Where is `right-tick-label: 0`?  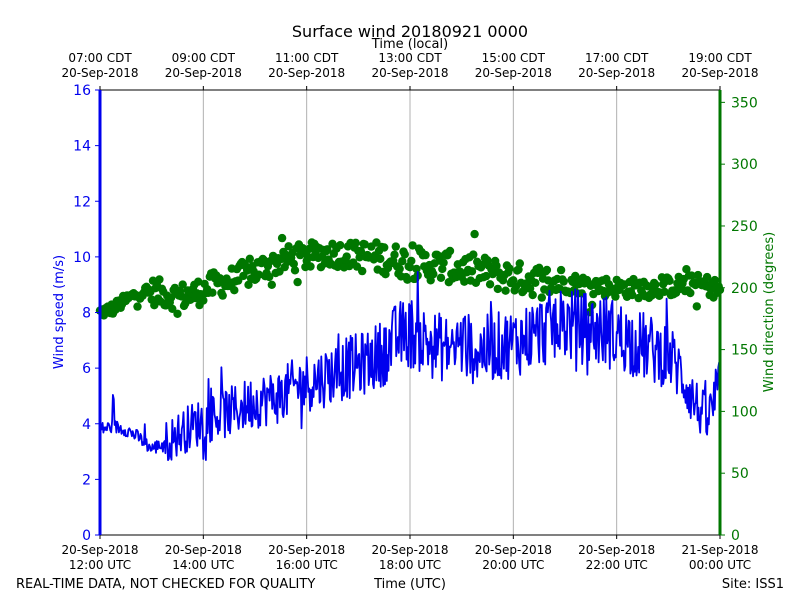
right-tick-label: 0 is located at coordinates (735, 536).